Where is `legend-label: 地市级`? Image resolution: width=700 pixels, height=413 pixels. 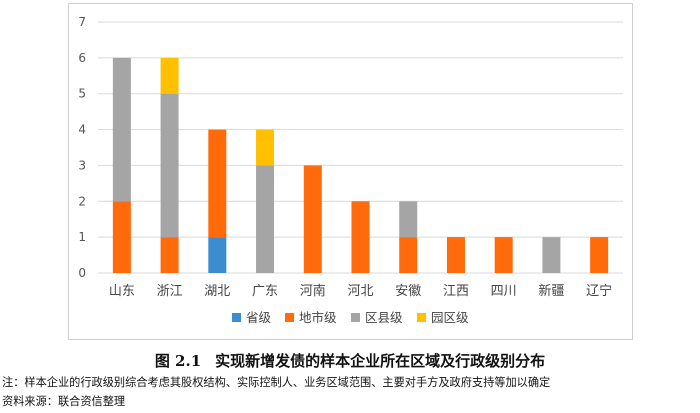
legend-label: 地市级 is located at coordinates (318, 317).